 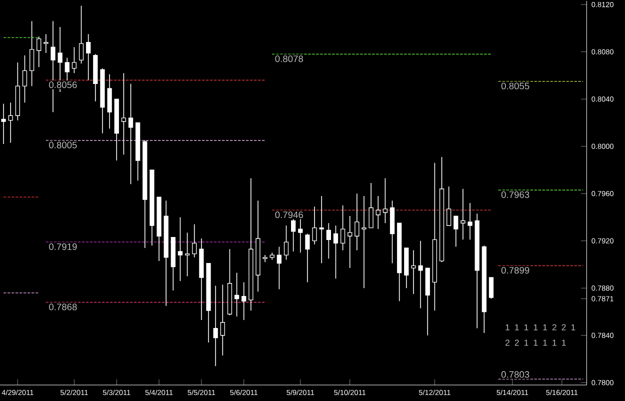 What do you see at coordinates (289, 59) in the screenshot?
I see `annotation: 0.8078` at bounding box center [289, 59].